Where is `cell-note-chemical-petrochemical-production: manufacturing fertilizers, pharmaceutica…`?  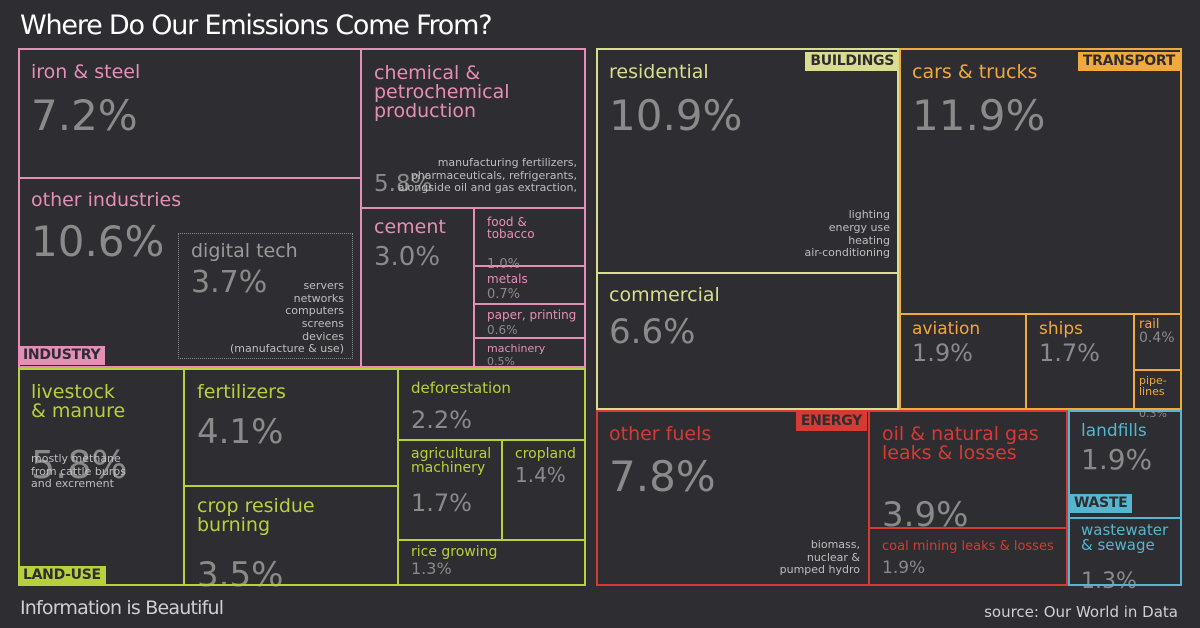 cell-note-chemical-petrochemical-production: manufacturing fertilizers, pharmaceutica… is located at coordinates (487, 175).